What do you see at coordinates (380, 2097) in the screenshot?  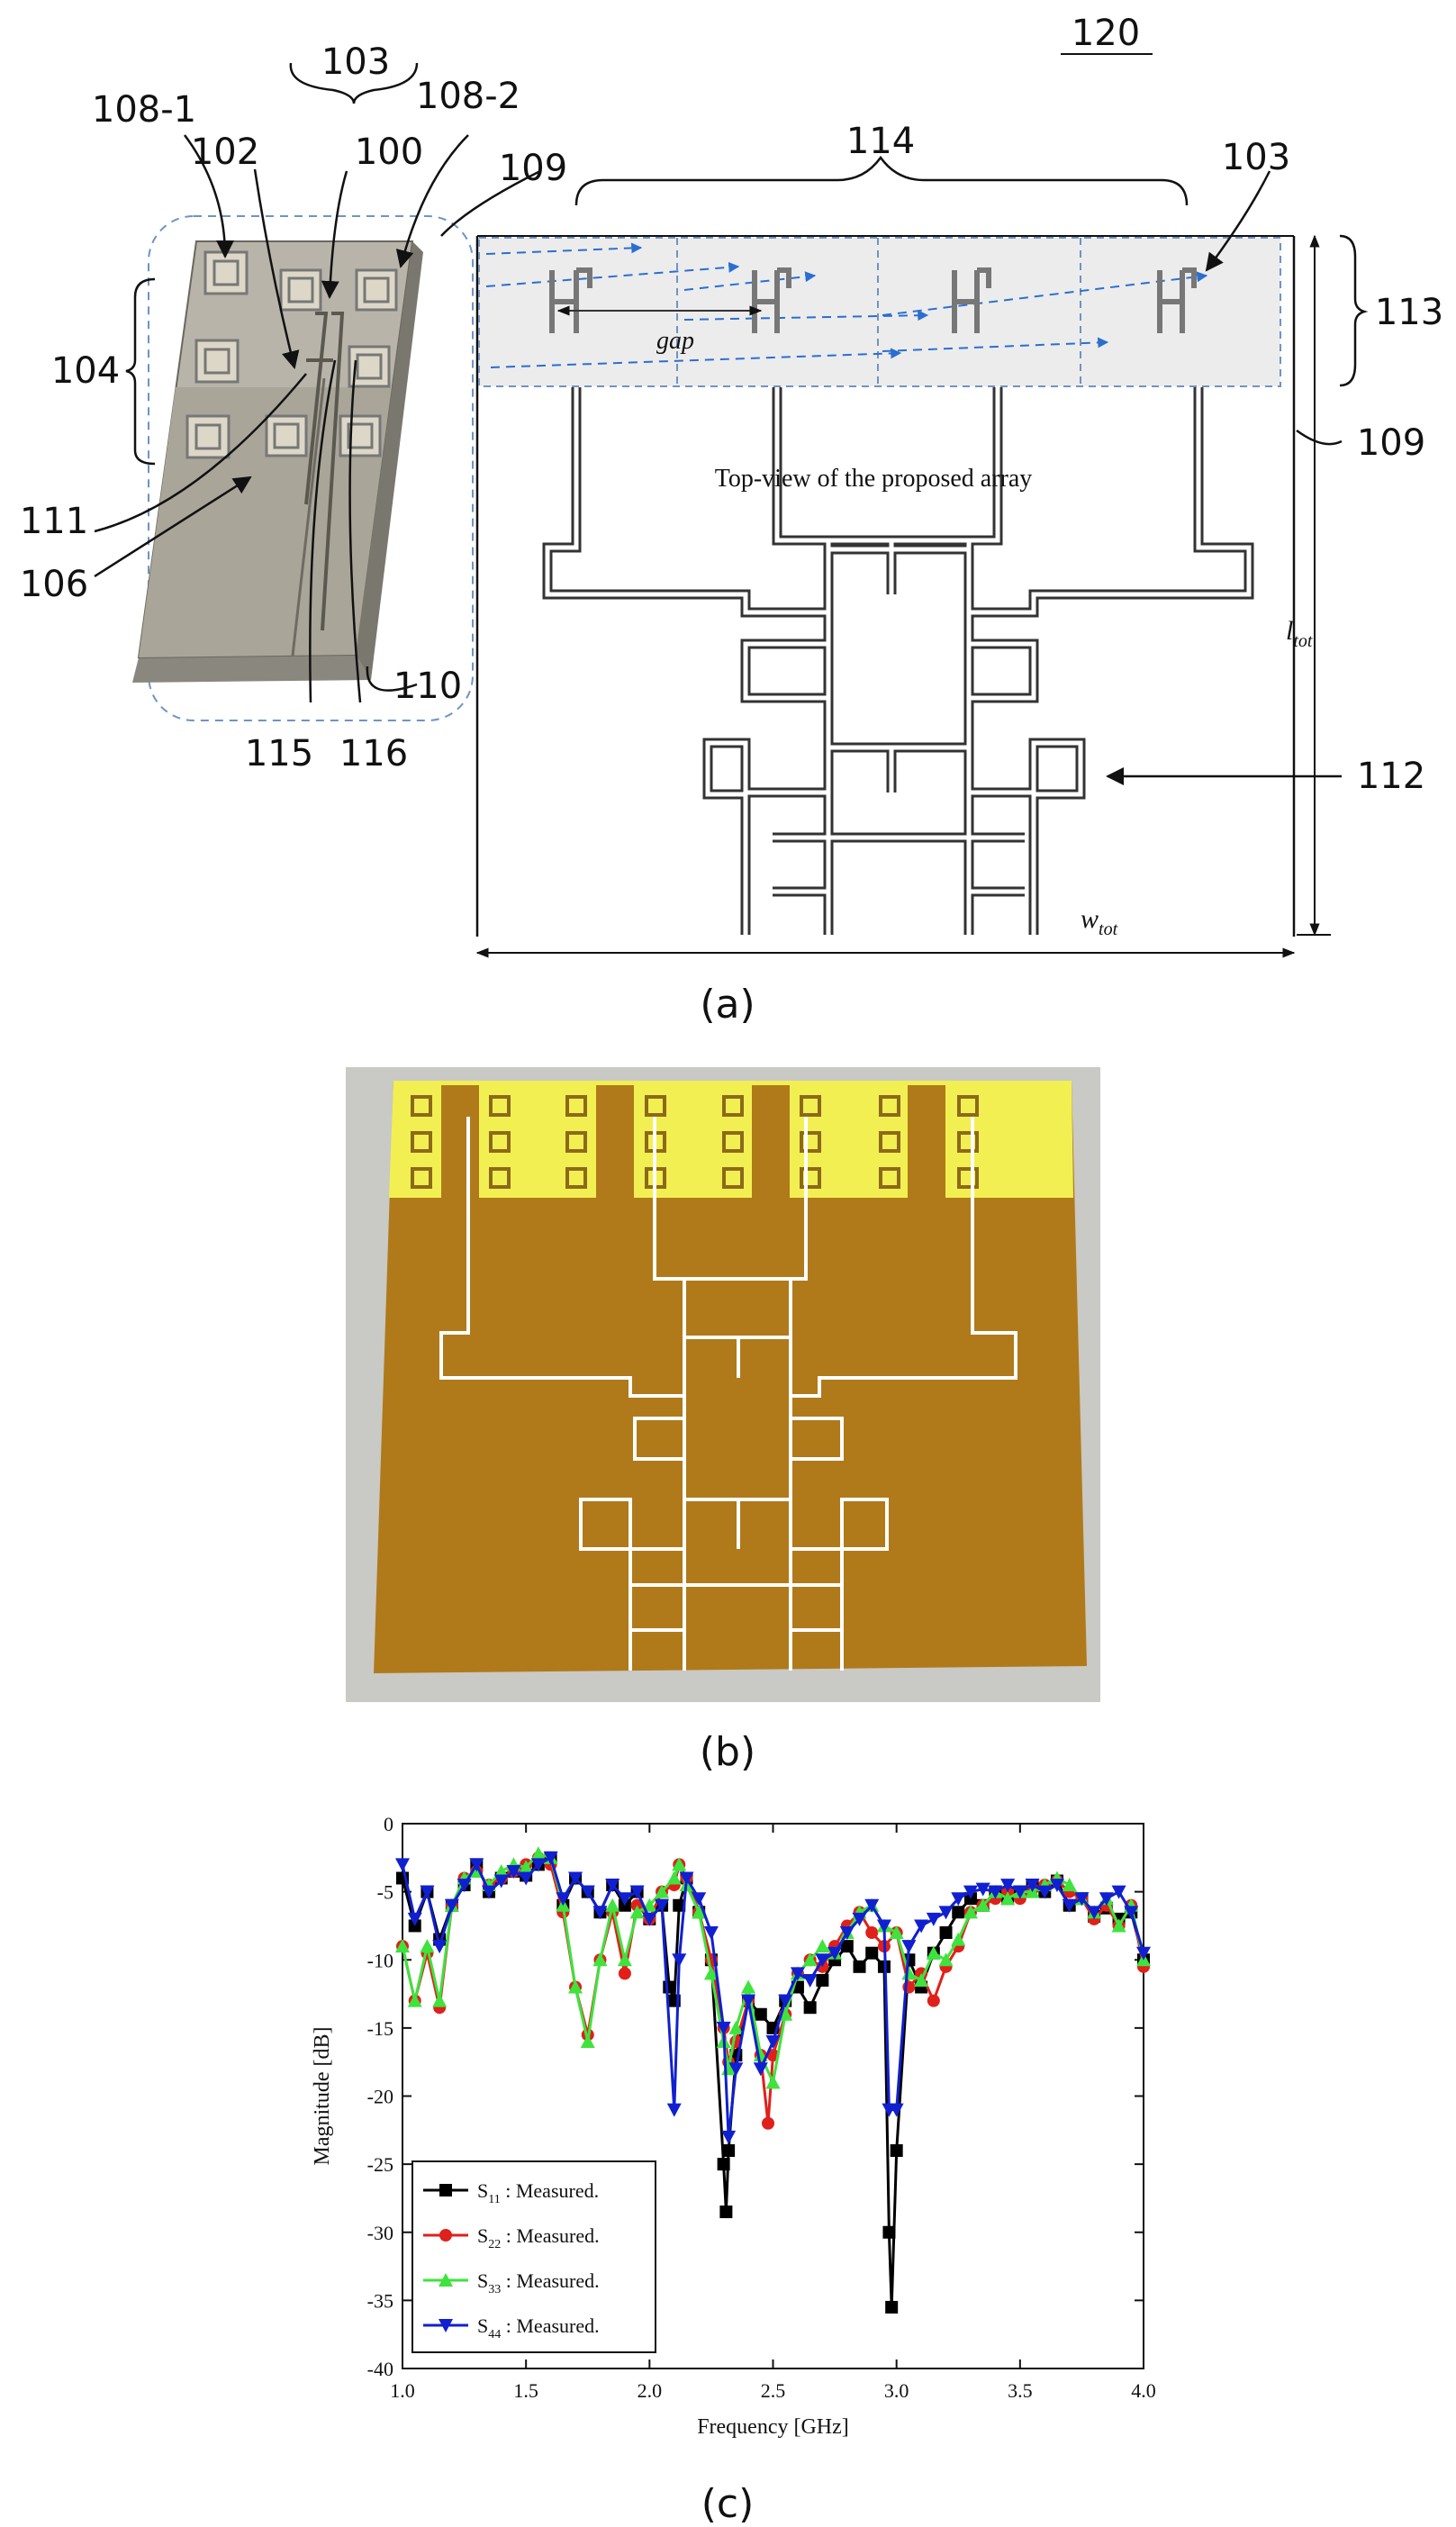 I see `y-tick-label: -20` at bounding box center [380, 2097].